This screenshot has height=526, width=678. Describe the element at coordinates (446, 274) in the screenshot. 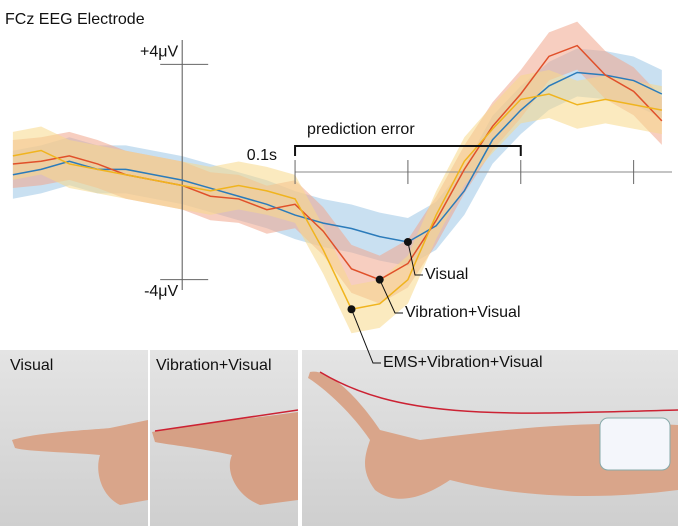

I see `callout-label: Visual` at that location.